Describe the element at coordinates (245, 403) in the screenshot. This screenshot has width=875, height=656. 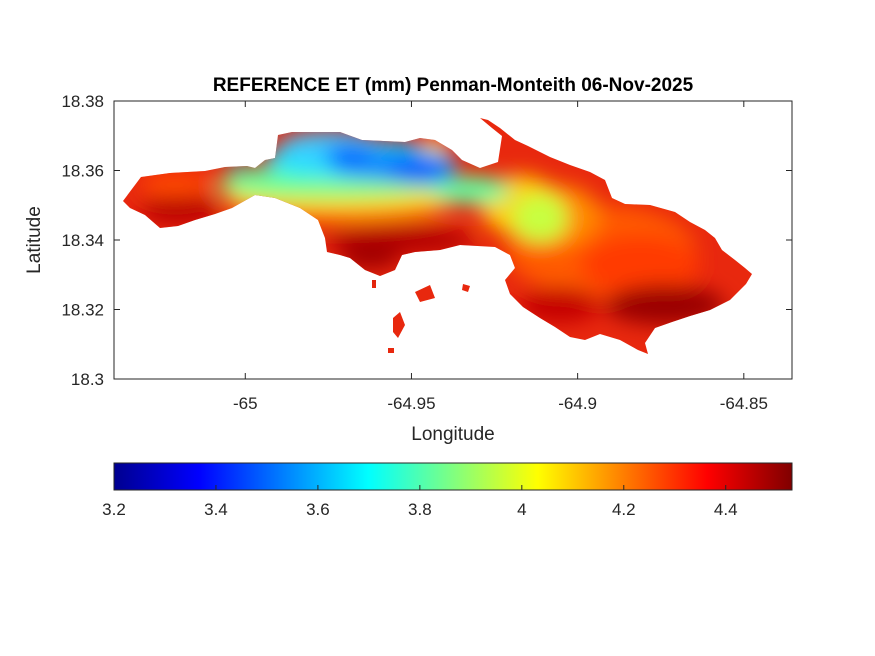
I see `x-tick-label: -65` at that location.